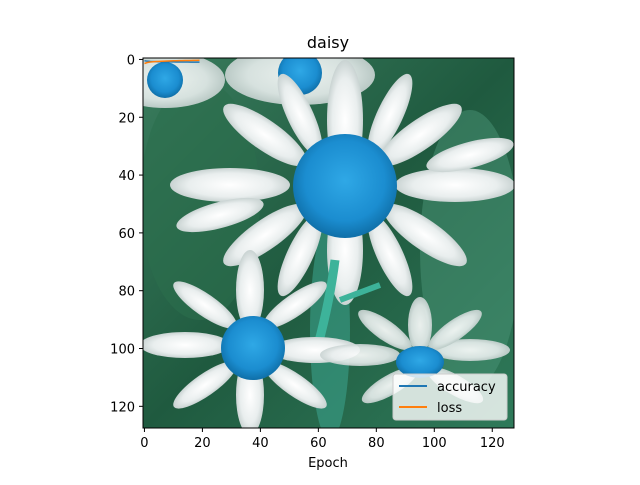  Describe the element at coordinates (466, 387) in the screenshot. I see `legend-label-accuracy: accuracy` at that location.